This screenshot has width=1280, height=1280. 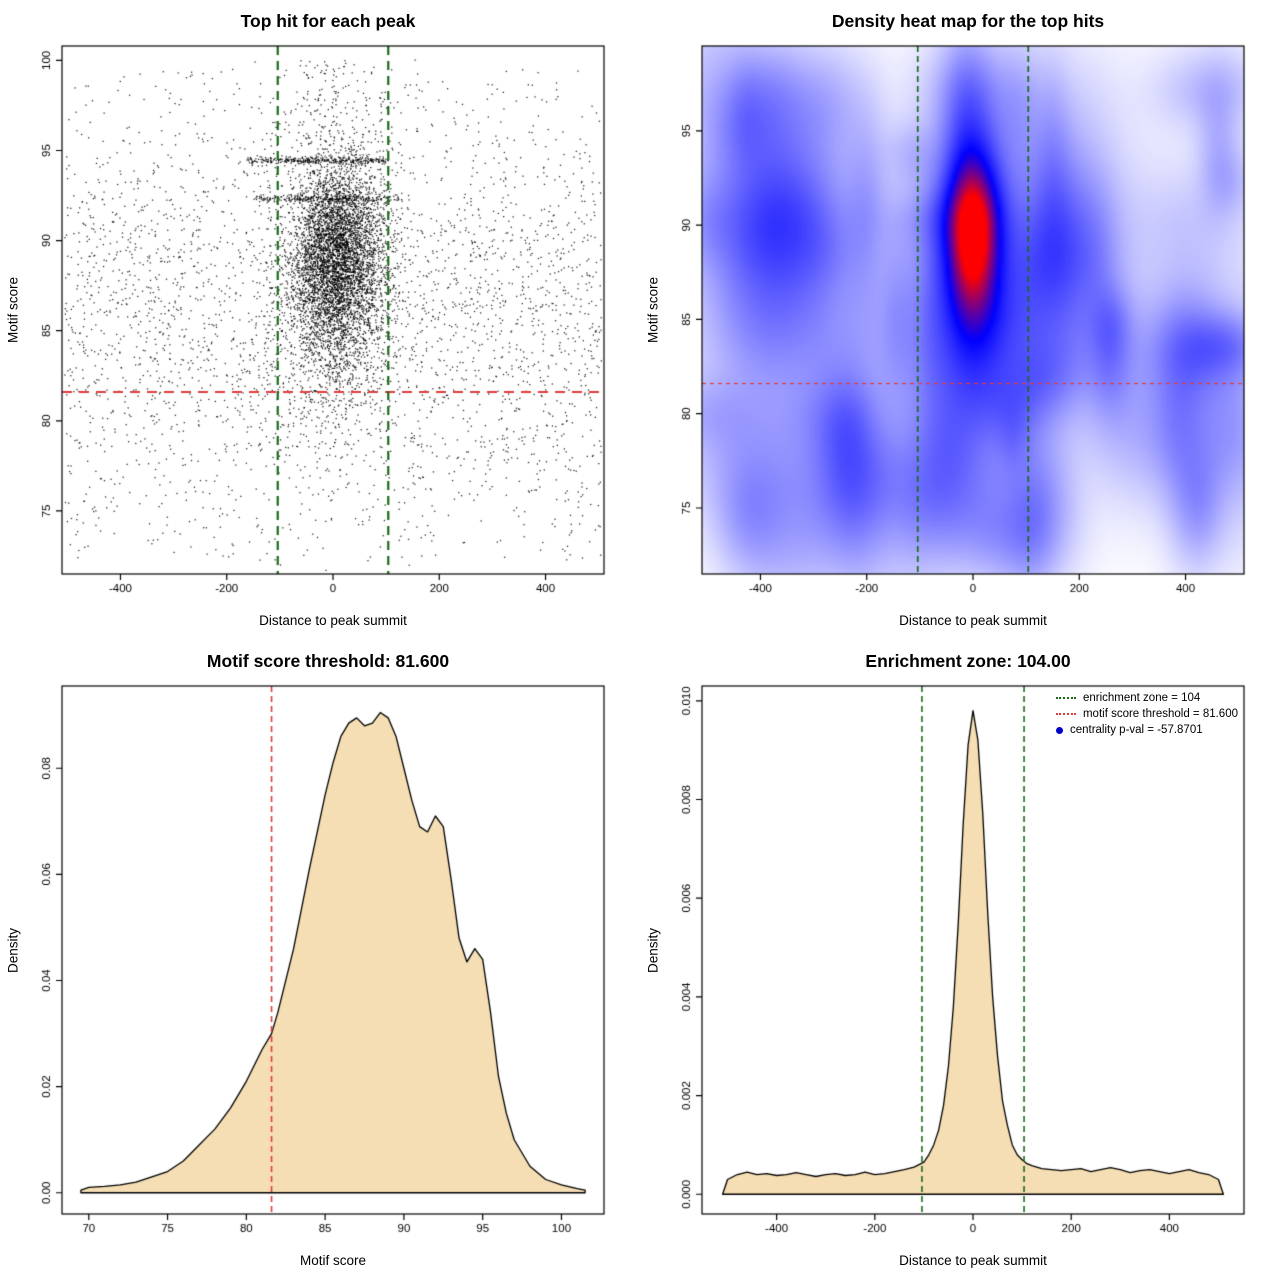 I want to click on x-axis-label-scatter: Distance to peak summit, so click(x=333, y=620).